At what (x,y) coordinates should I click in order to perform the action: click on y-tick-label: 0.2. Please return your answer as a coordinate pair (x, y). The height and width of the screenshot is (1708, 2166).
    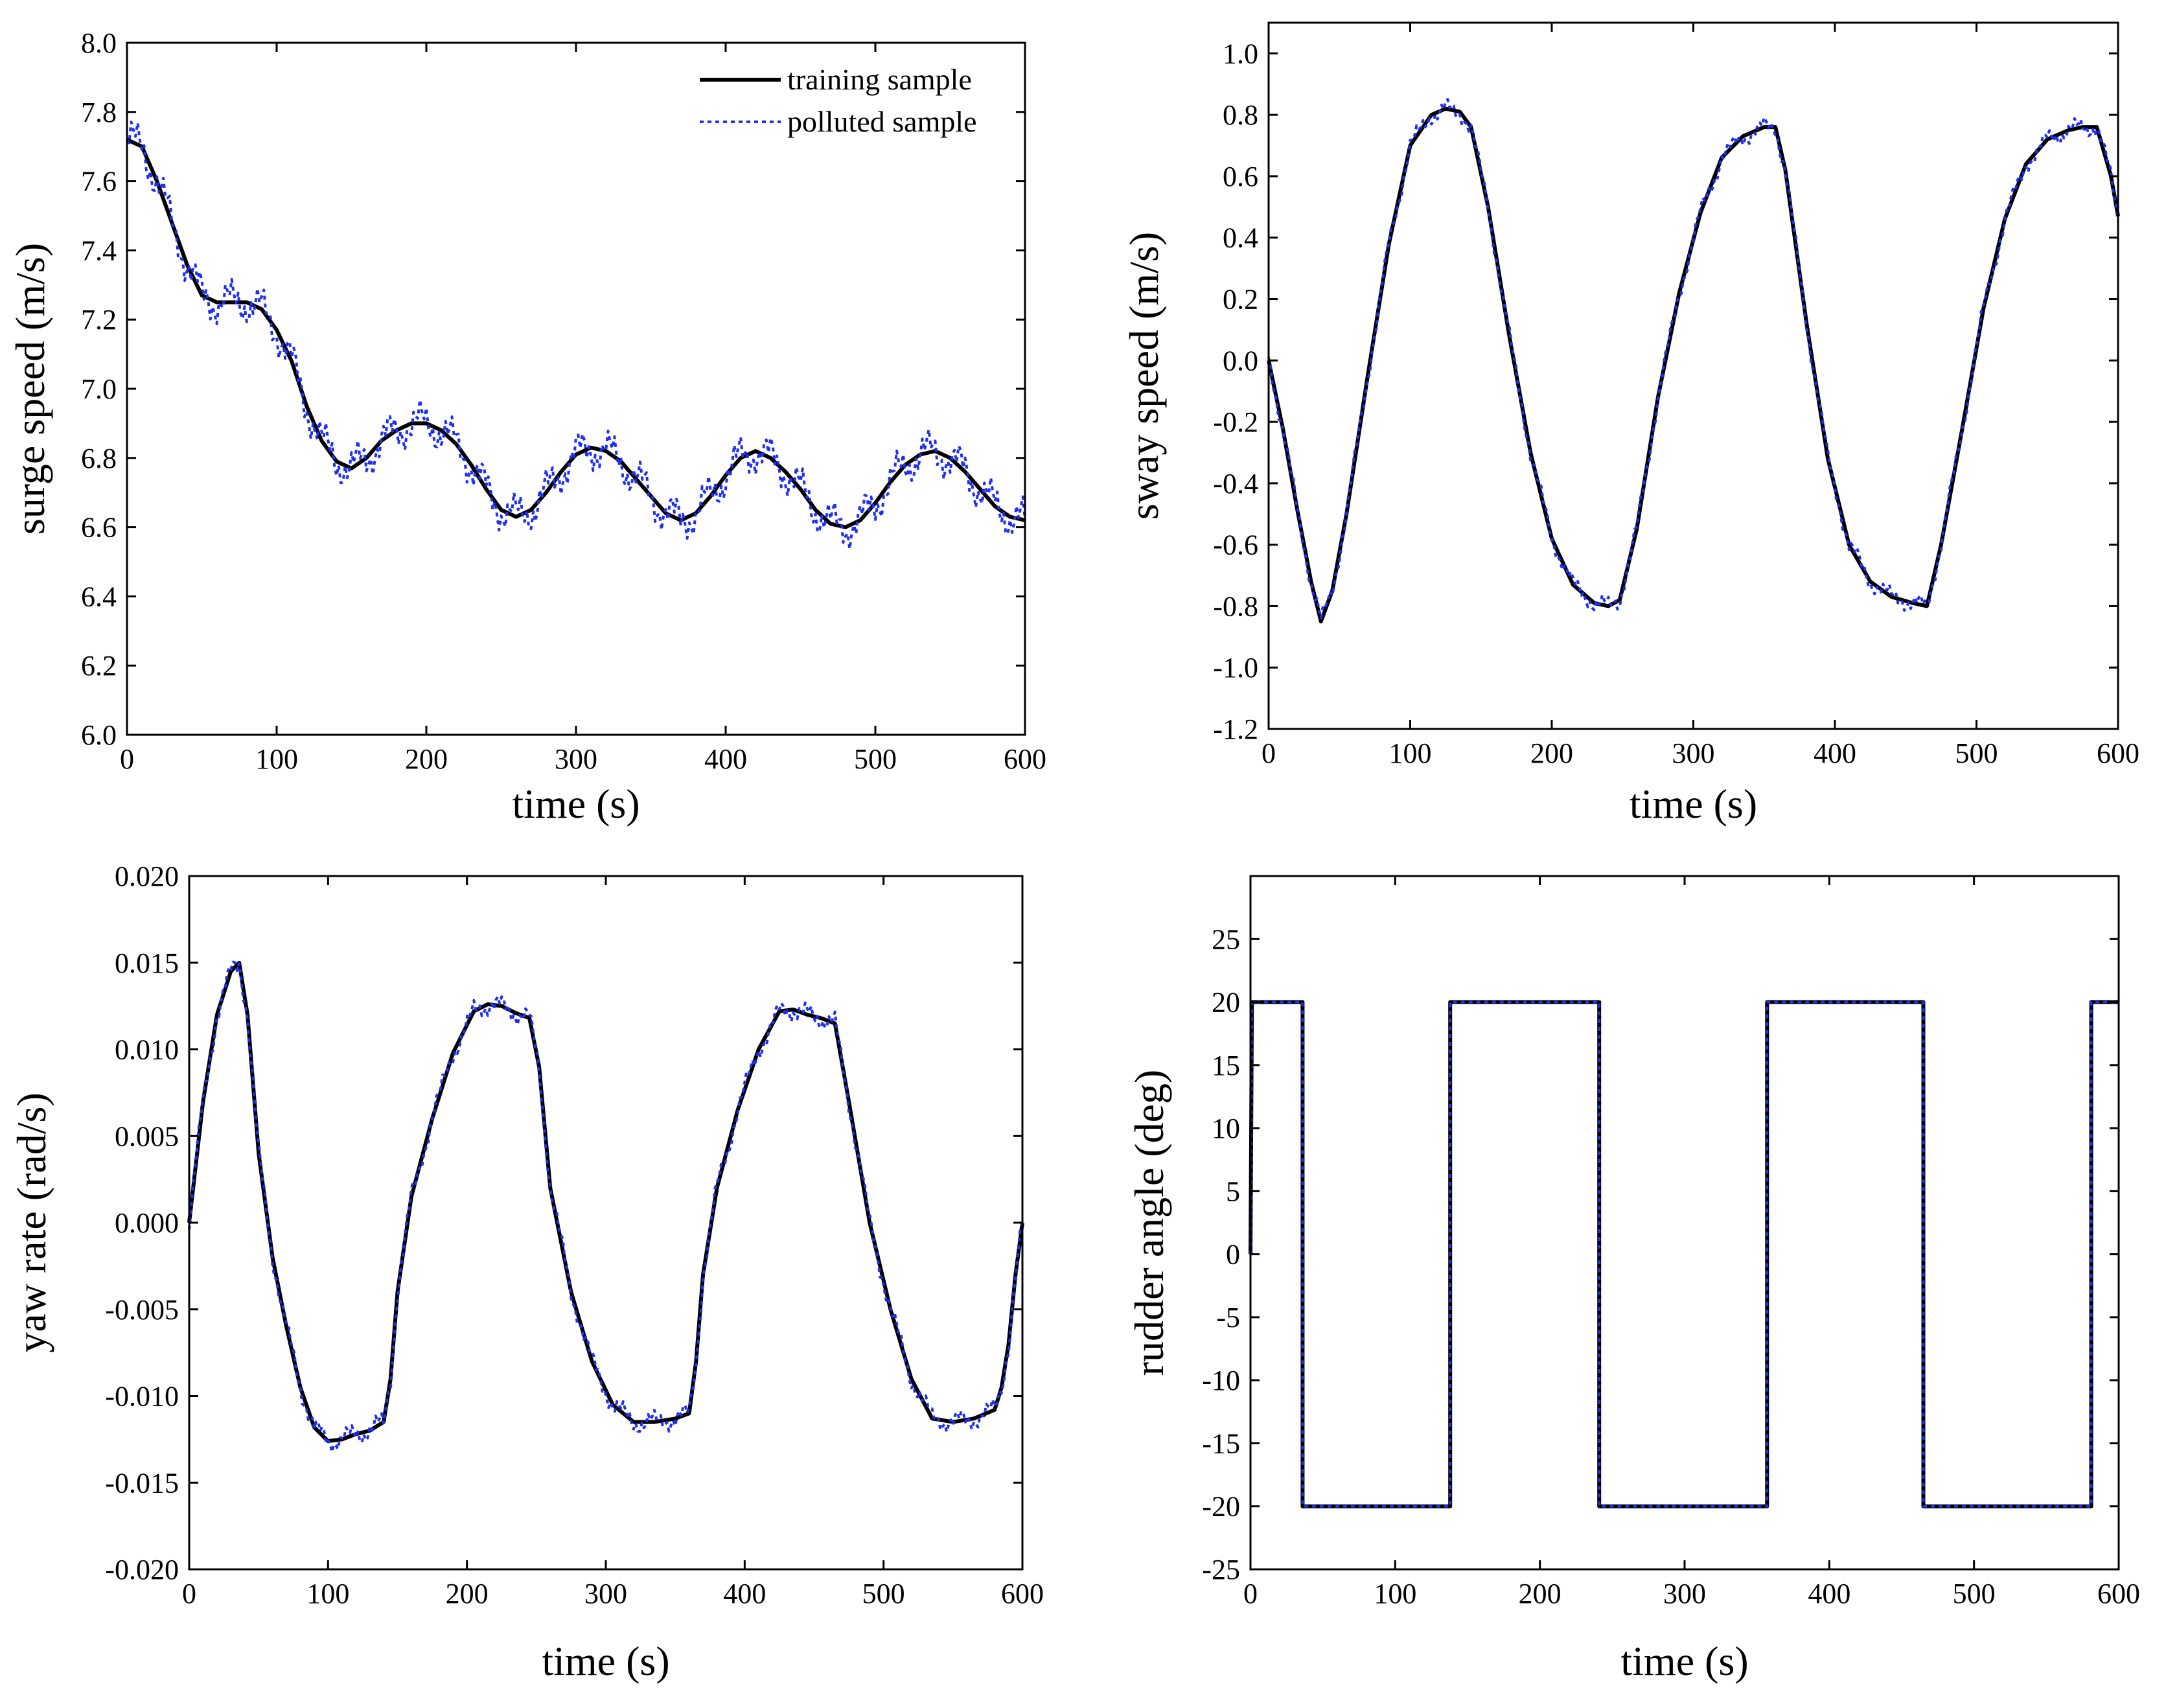
    Looking at the image, I should click on (1240, 300).